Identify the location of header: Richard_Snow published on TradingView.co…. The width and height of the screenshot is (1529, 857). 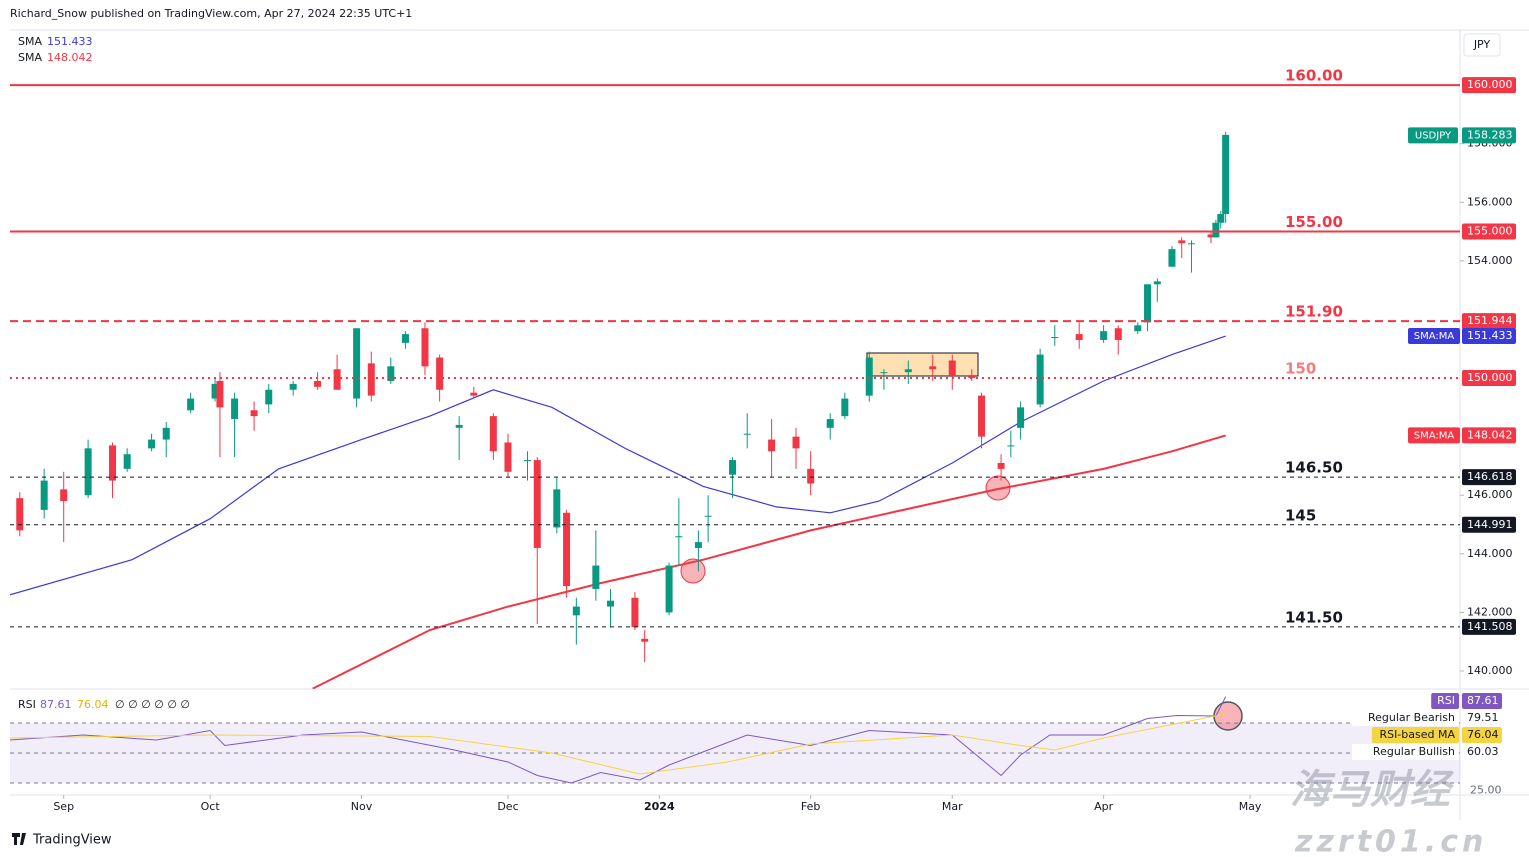
(211, 13).